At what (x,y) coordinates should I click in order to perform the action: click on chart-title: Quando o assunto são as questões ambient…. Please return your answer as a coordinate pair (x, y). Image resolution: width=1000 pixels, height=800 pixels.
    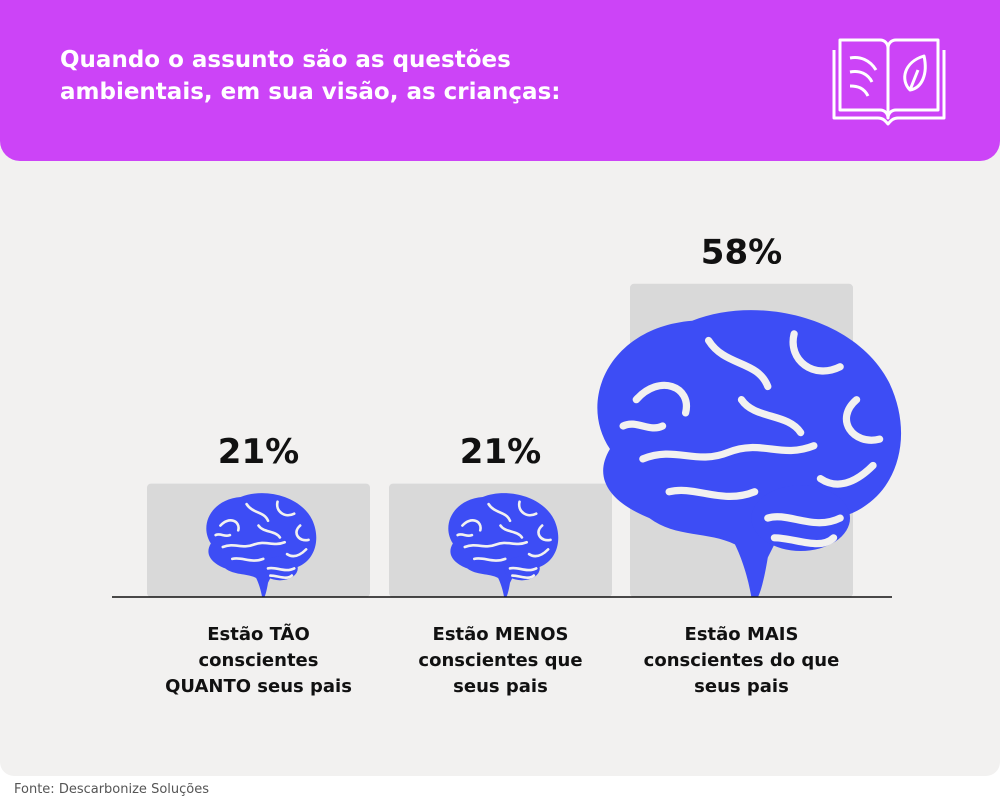
    Looking at the image, I should click on (310, 76).